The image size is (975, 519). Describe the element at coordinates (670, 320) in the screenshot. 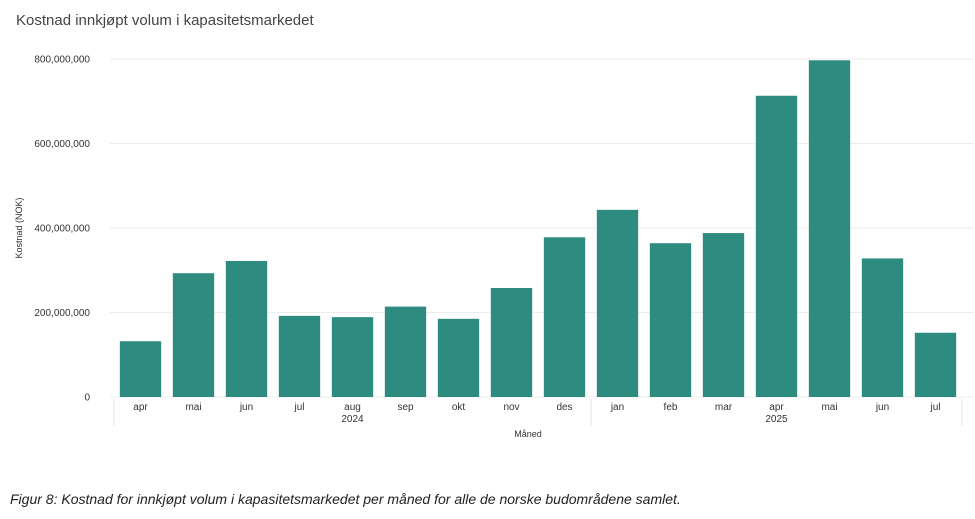

I see `bar-feb` at that location.